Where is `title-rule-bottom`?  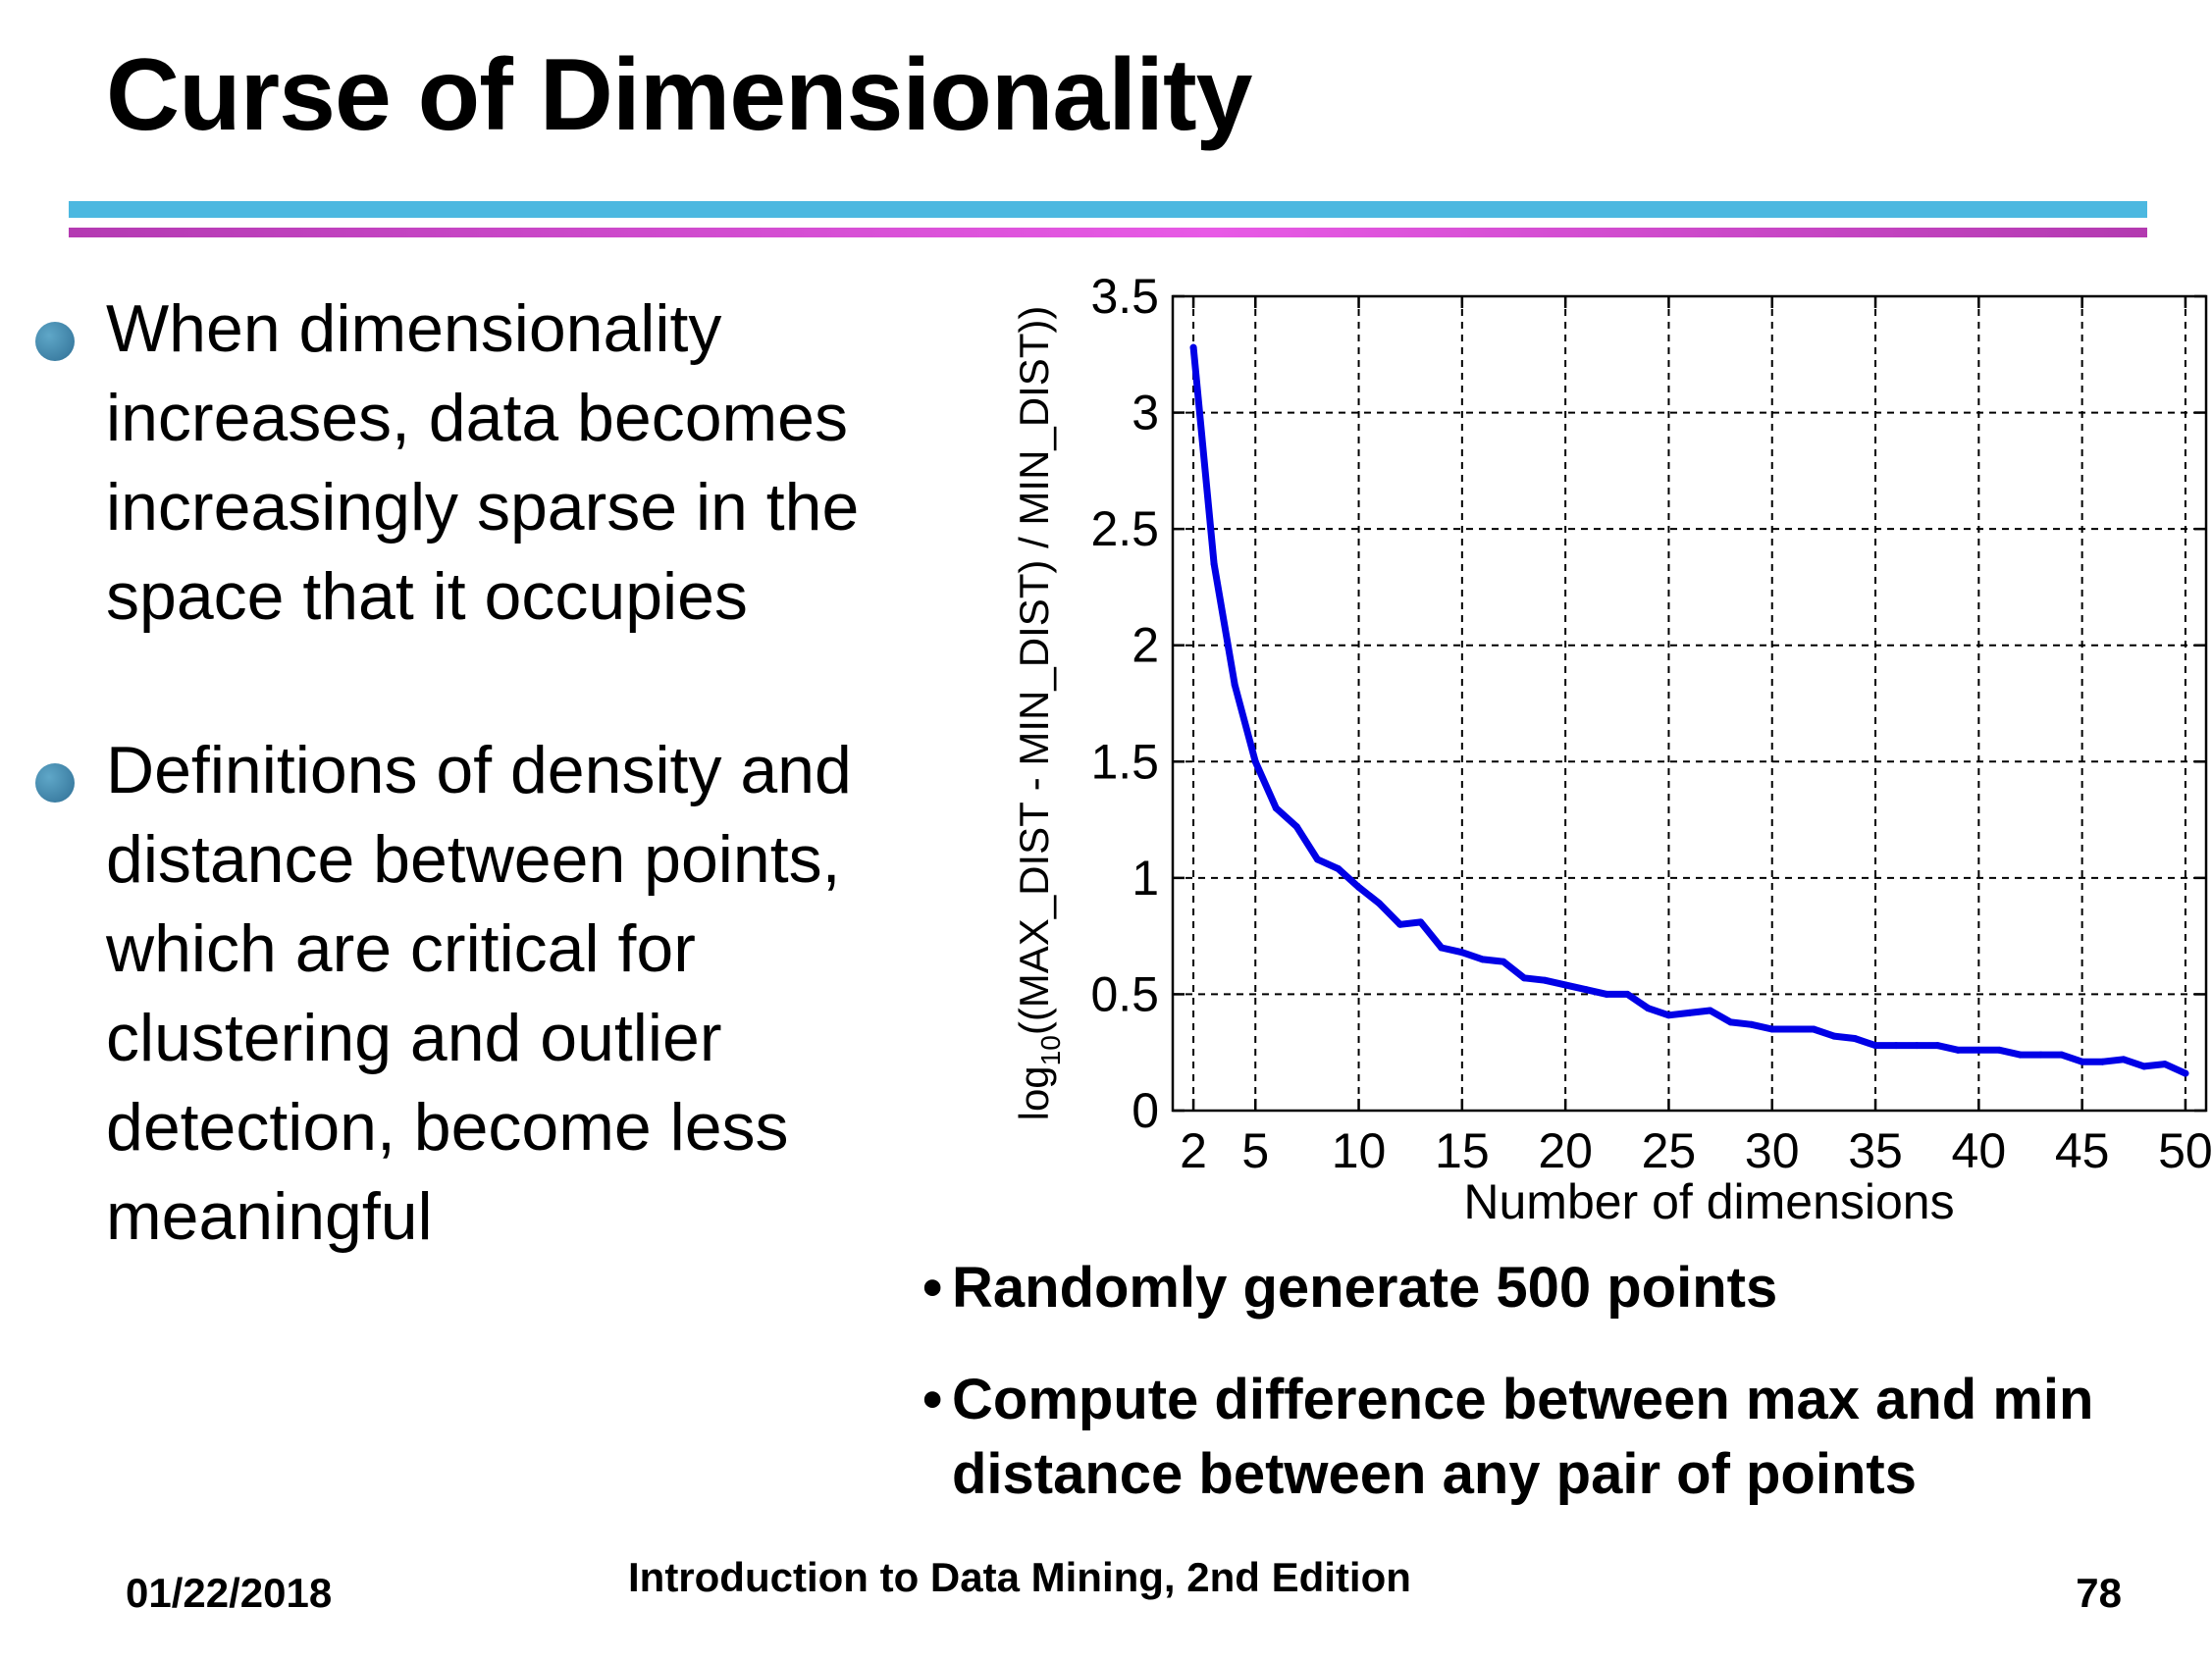
title-rule-bottom is located at coordinates (1108, 232).